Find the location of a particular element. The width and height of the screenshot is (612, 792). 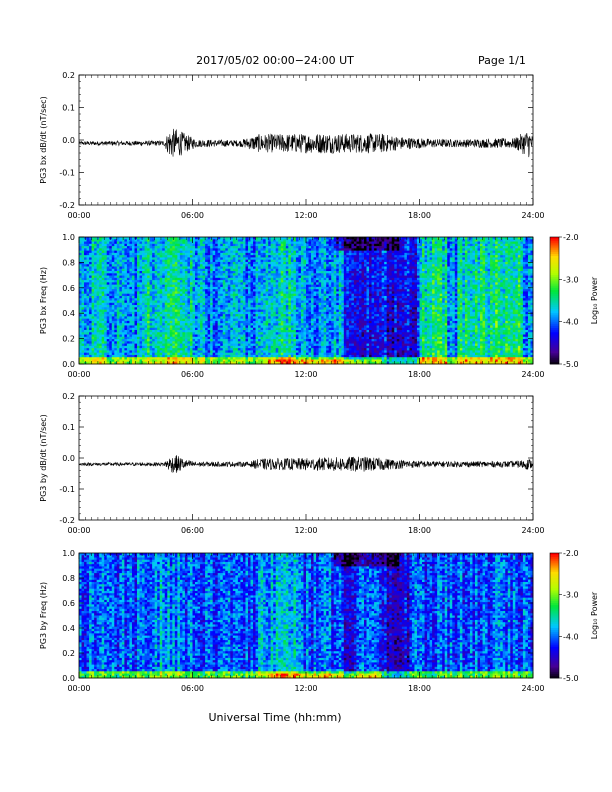

x-tick-label: 12:00 is located at coordinates (305, 215).